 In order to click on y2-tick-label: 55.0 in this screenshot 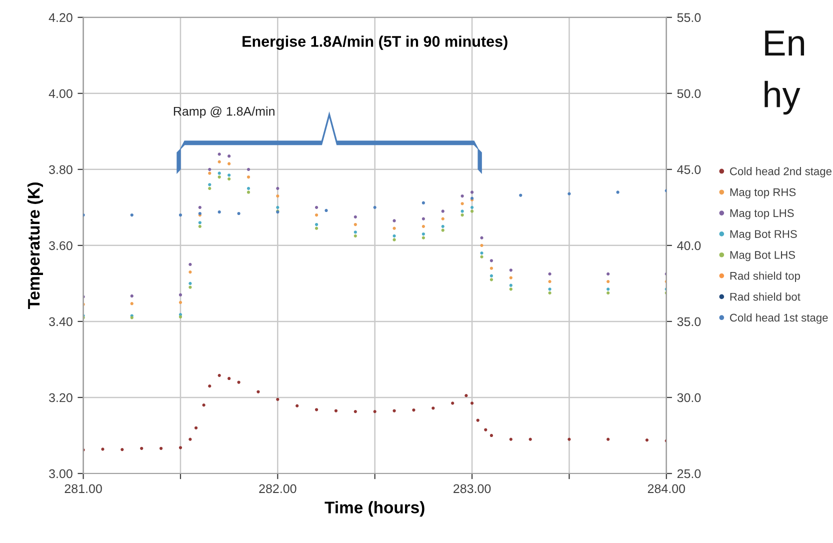, I will do `click(689, 17)`.